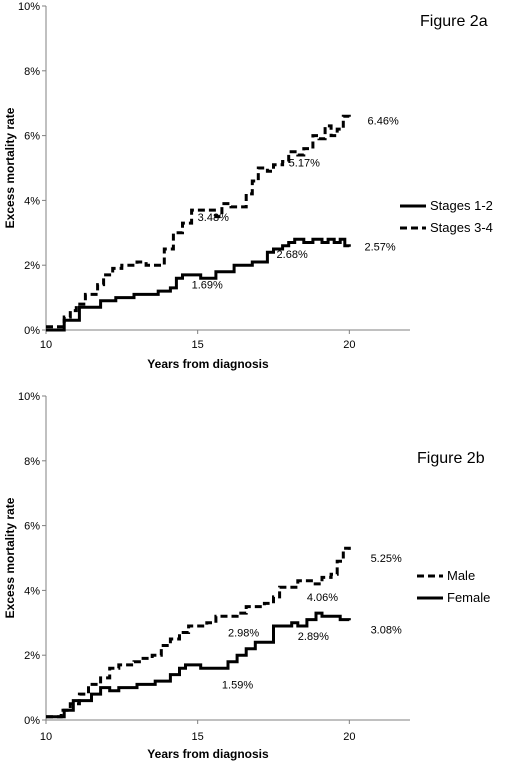 The width and height of the screenshot is (520, 764). I want to click on chart-1-data-label: 2.57%, so click(380, 248).